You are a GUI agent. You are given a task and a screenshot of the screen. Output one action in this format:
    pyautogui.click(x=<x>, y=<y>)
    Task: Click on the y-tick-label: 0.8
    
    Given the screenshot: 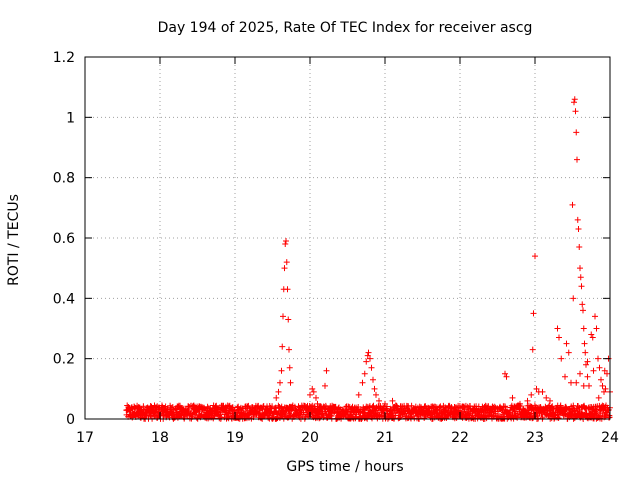 What is the action you would take?
    pyautogui.click(x=64, y=179)
    